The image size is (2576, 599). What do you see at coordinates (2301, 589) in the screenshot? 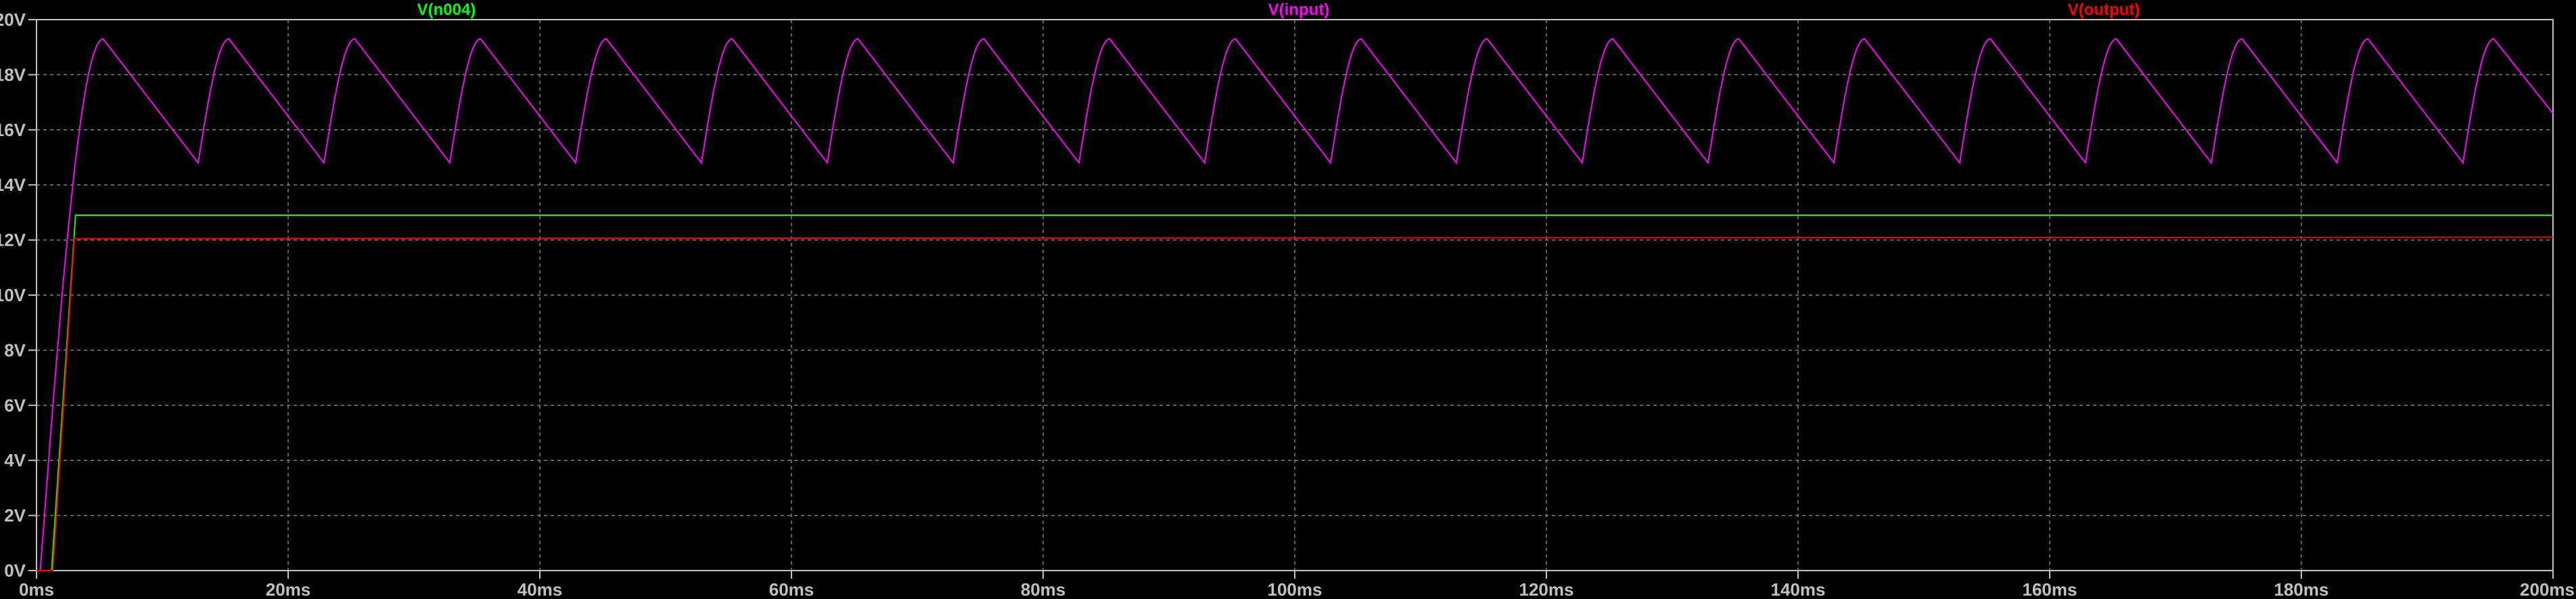
I see `x-tick-label: 180ms` at bounding box center [2301, 589].